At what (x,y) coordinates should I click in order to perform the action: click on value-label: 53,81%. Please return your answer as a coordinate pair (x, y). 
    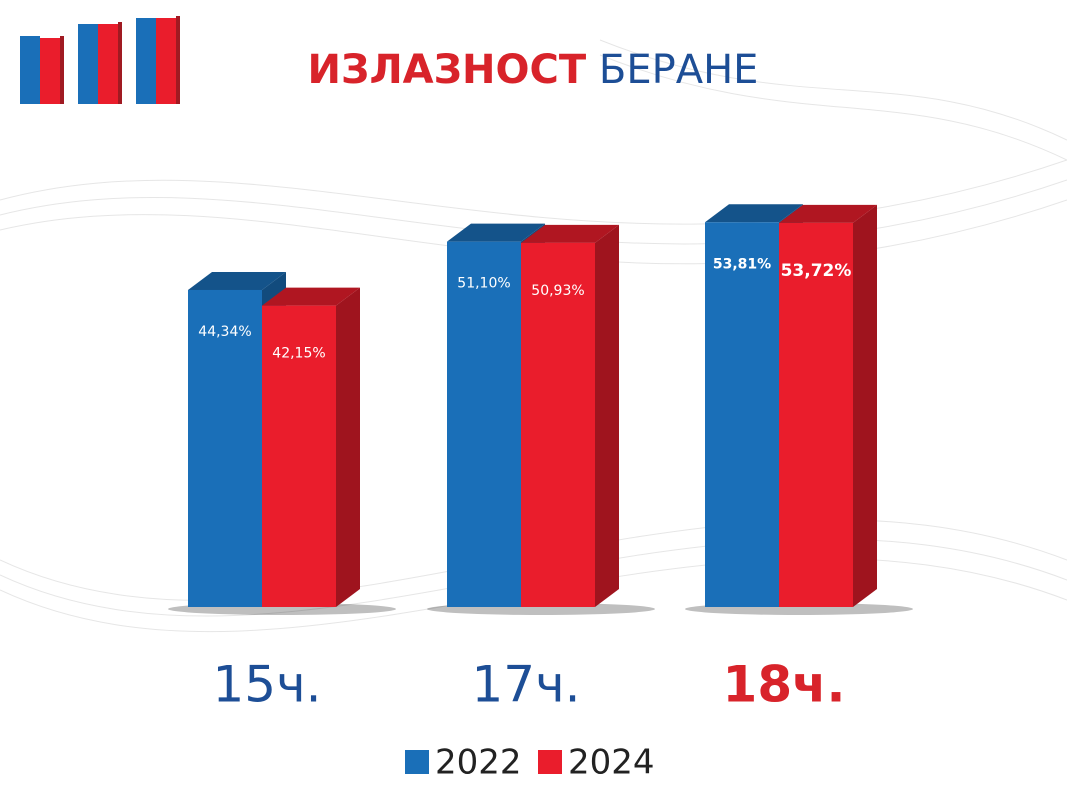
    Looking at the image, I should click on (742, 264).